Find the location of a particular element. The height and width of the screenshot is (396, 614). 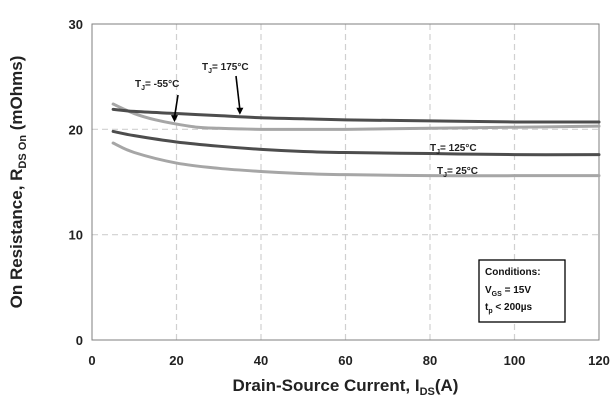

x-tick-label: 100 is located at coordinates (515, 360).